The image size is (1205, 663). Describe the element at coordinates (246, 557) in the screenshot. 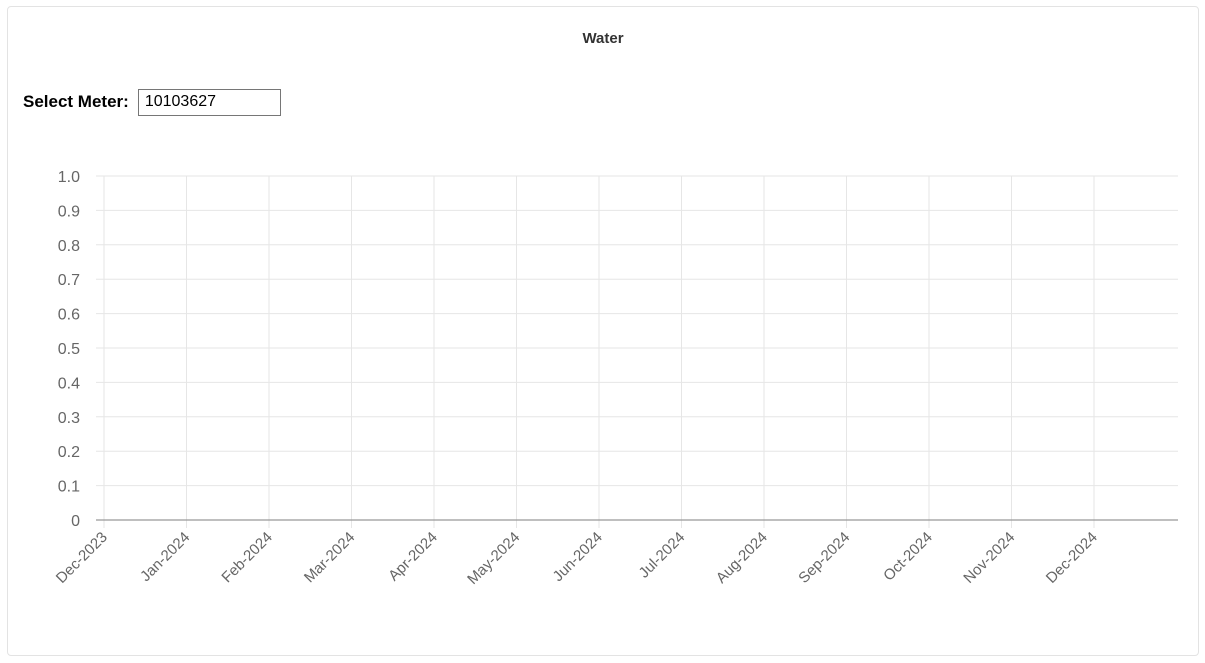

I see `x-tick-label: Feb-2024` at that location.